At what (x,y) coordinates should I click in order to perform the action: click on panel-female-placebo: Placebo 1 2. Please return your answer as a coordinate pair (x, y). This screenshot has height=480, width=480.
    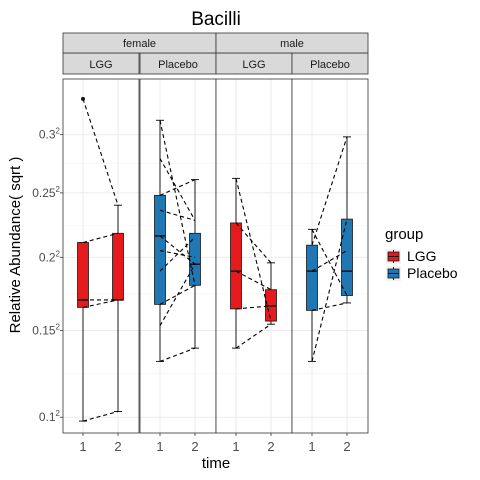
    Looking at the image, I should click on (178, 253).